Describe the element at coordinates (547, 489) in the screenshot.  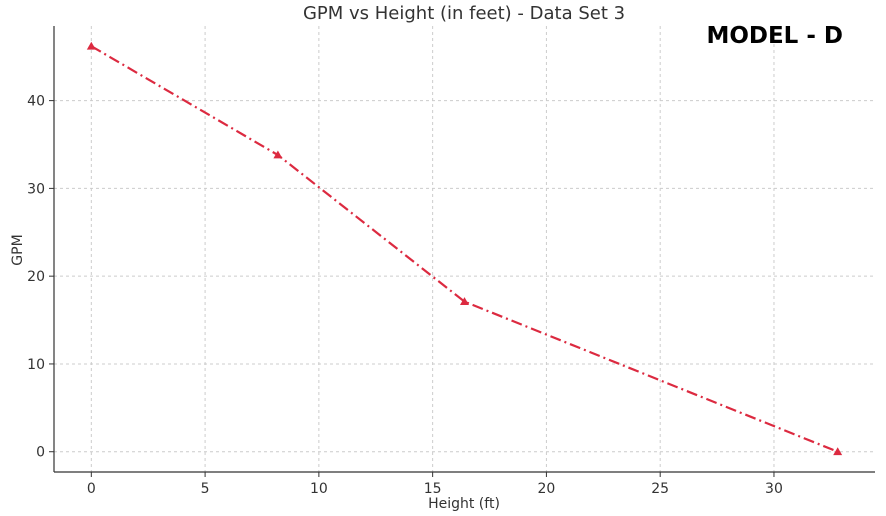
I see `x-tick-label: 20` at that location.